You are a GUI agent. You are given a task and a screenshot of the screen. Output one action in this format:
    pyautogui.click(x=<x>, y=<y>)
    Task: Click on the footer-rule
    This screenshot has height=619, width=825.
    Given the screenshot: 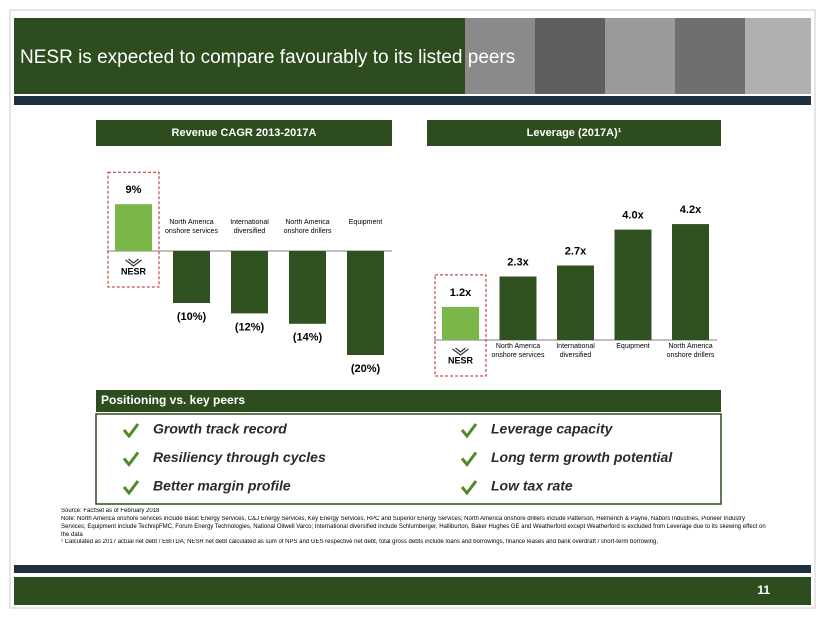 What is the action you would take?
    pyautogui.click(x=412, y=569)
    